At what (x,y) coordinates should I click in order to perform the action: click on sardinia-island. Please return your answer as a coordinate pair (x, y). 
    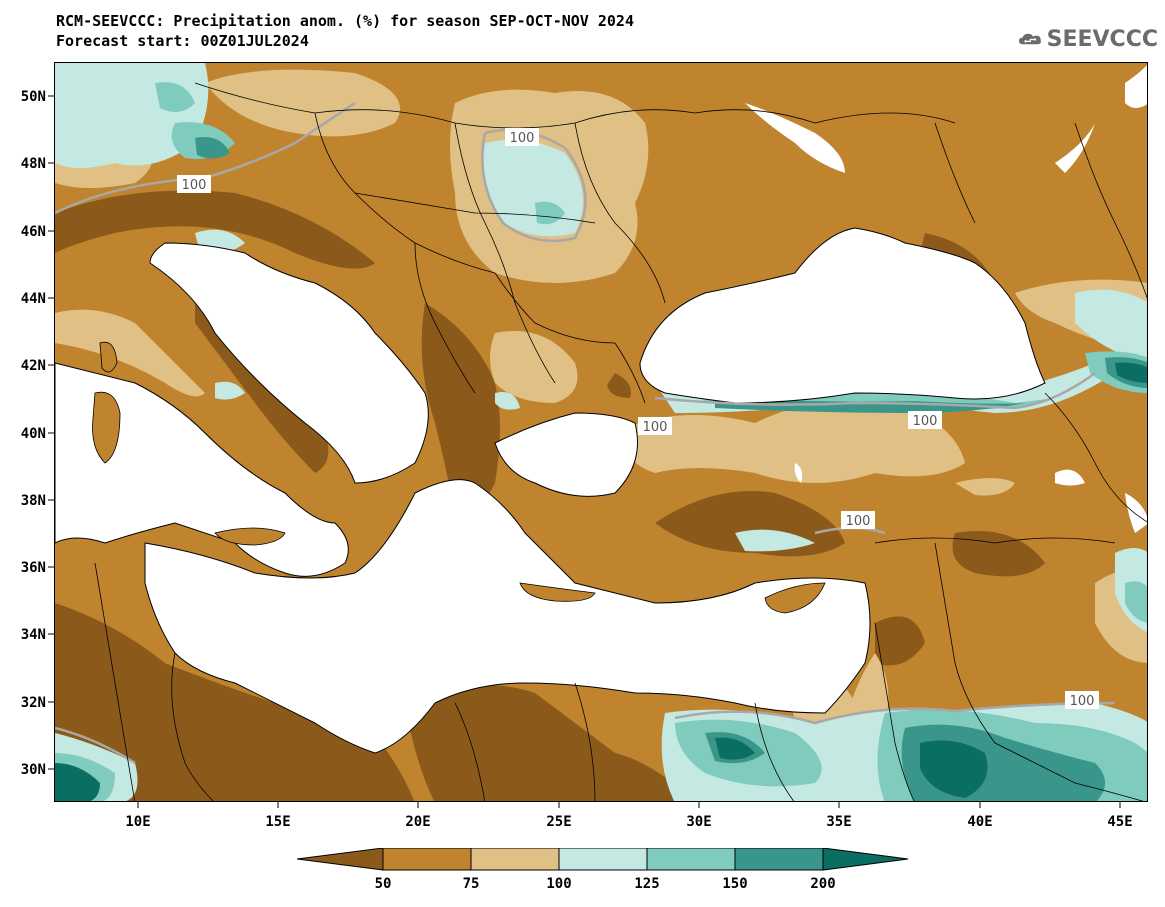
    Looking at the image, I should click on (106, 427).